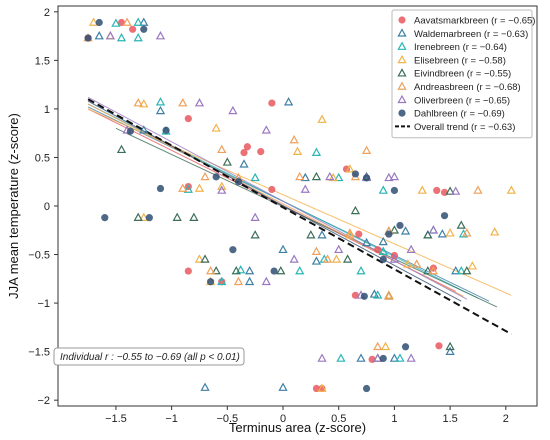 The height and width of the screenshot is (440, 550). Describe the element at coordinates (462, 100) in the screenshot. I see `legend-label: Oliverbreen (r = −0.65)` at that location.